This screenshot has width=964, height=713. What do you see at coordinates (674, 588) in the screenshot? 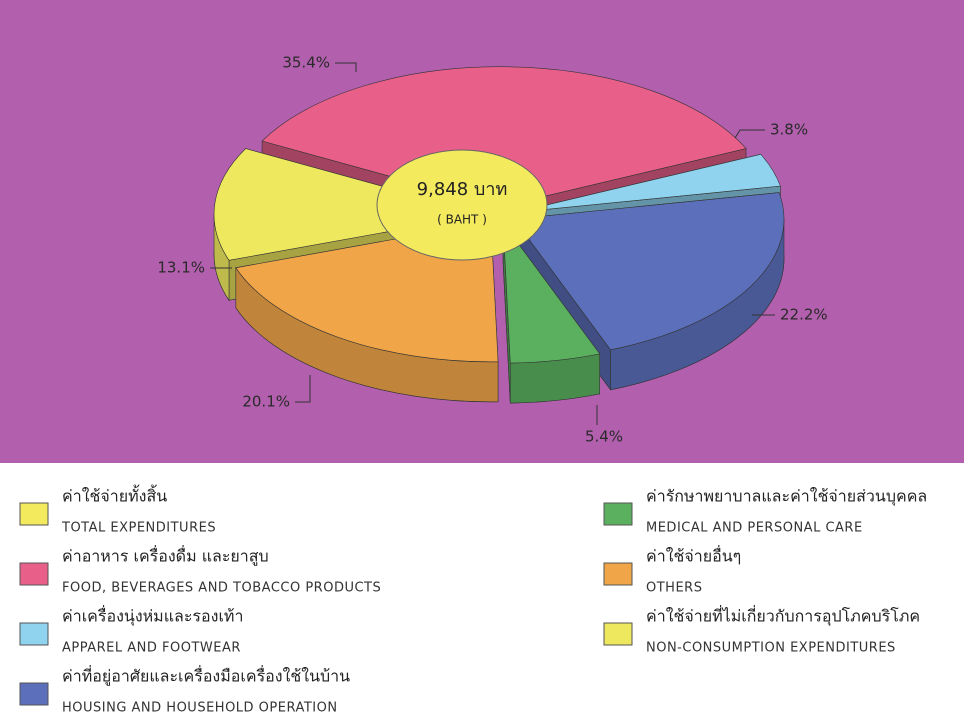
I see `legend-label: OTHERS` at bounding box center [674, 588].